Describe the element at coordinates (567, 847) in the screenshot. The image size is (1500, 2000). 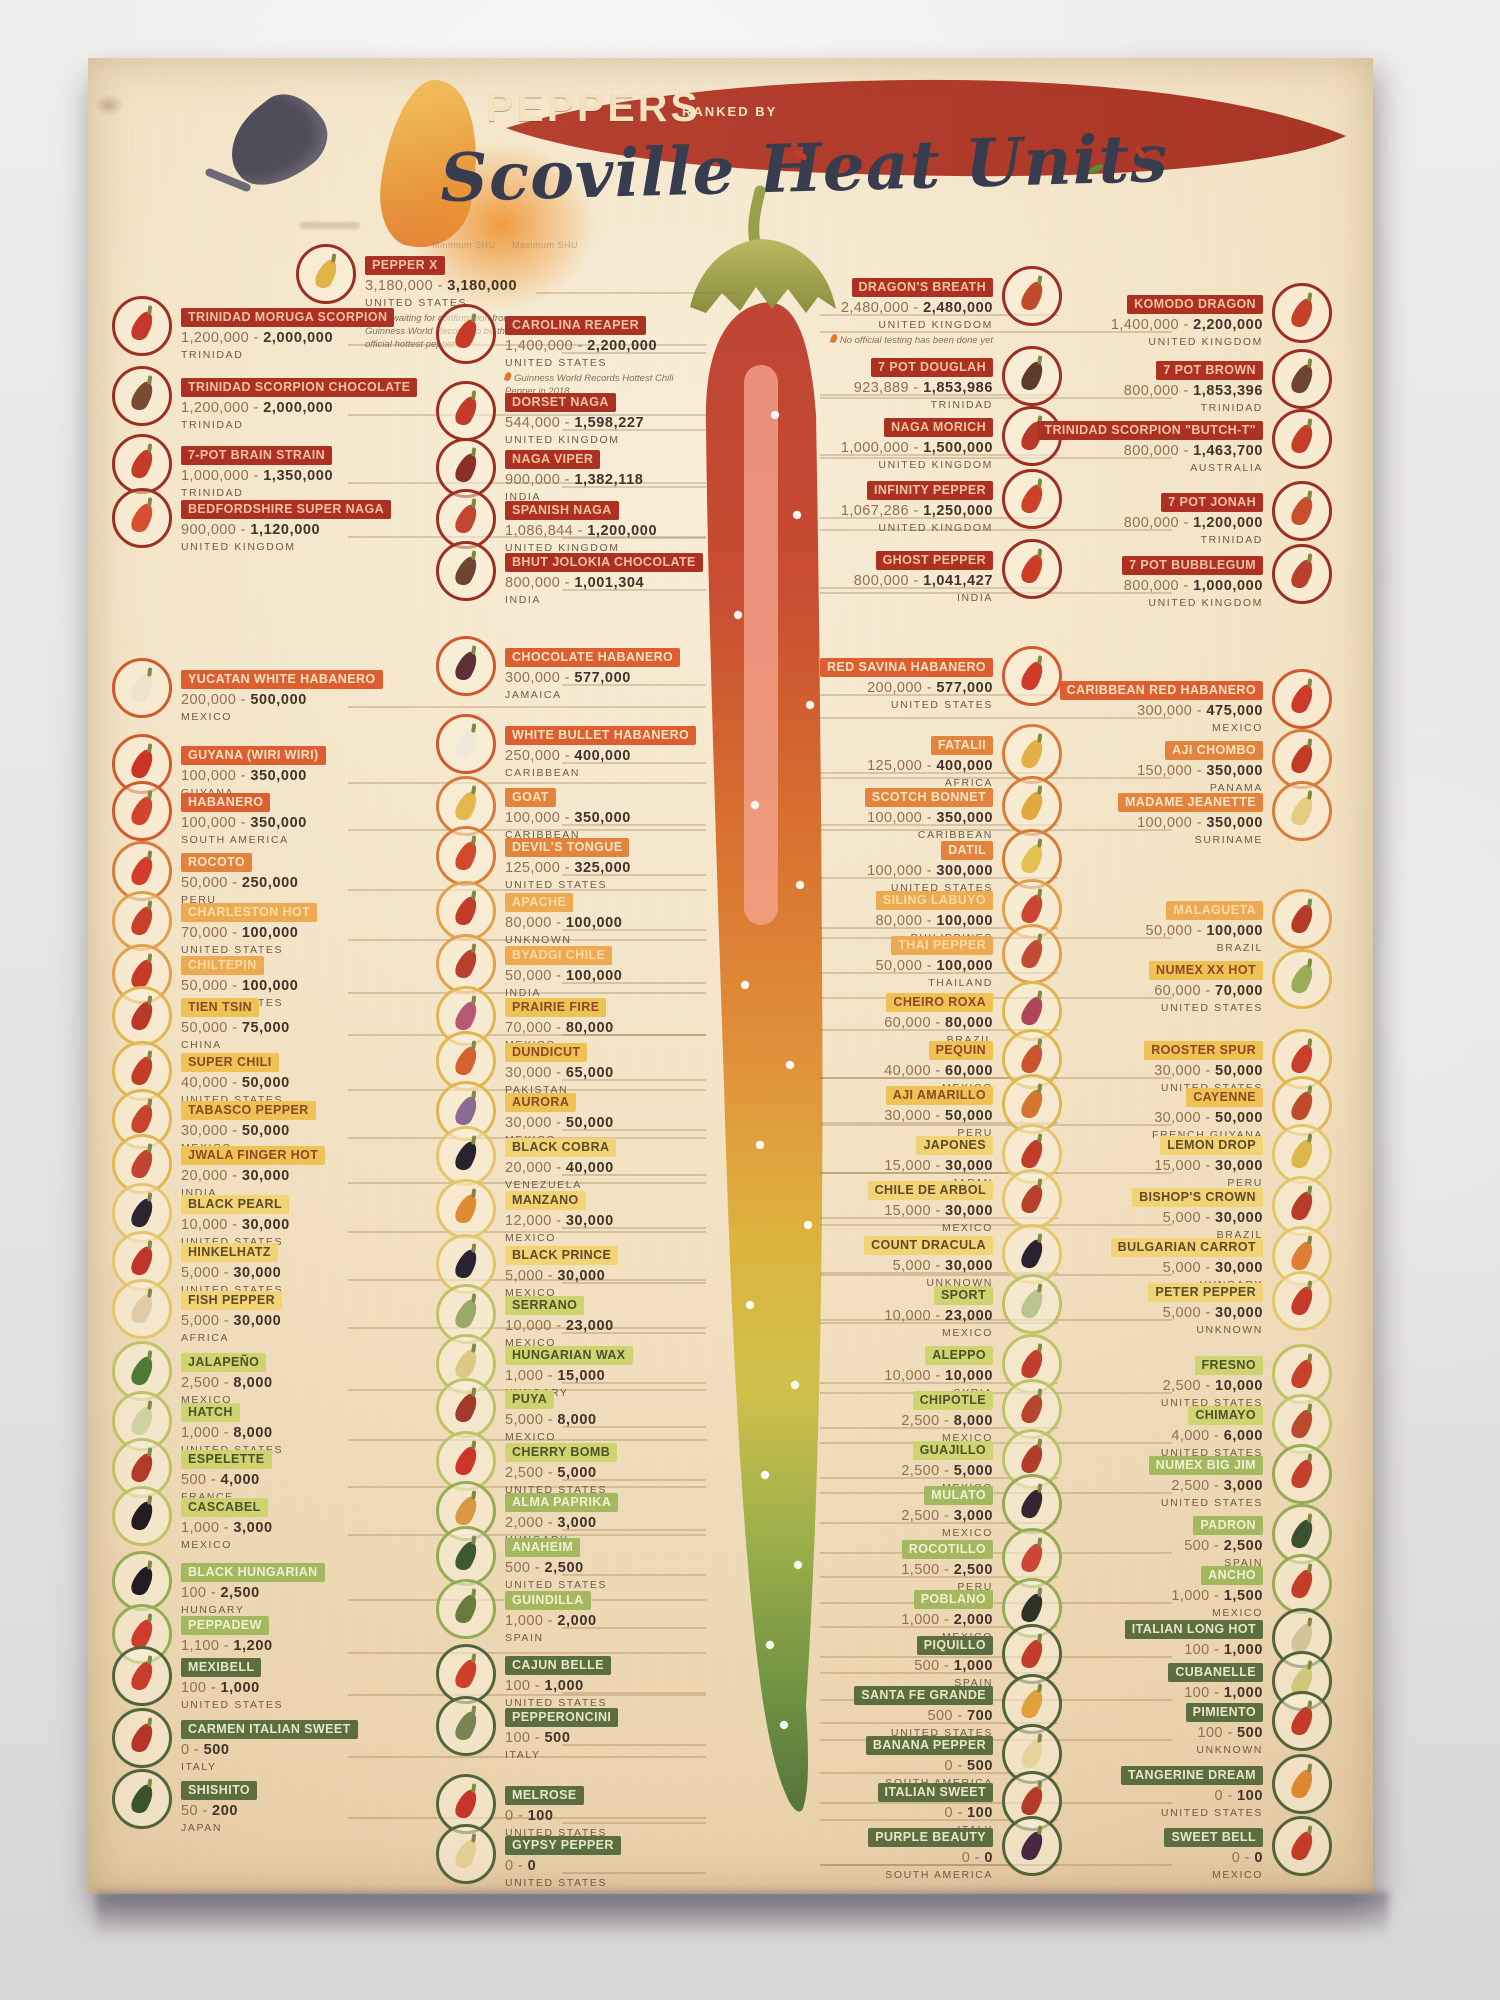
I see `pepper-name: DEVIL'S TONGUE` at that location.